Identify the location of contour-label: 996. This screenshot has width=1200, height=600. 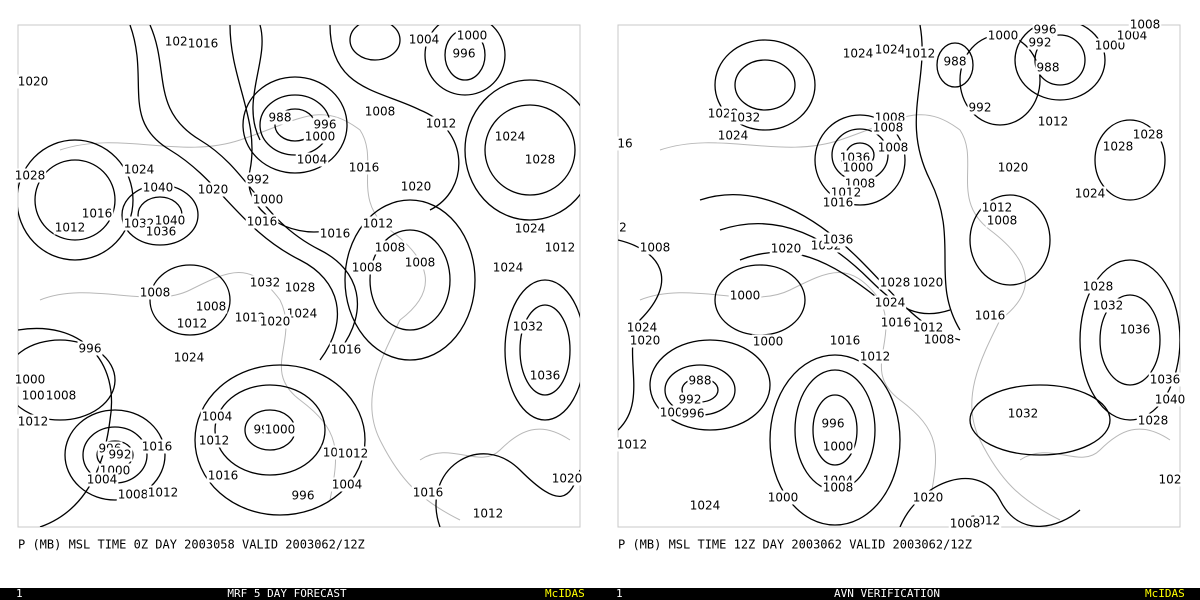
(464, 54).